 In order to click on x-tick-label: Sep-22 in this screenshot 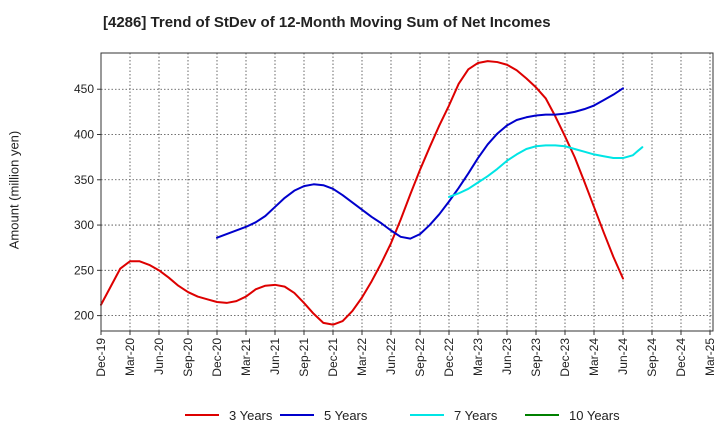, I will do `click(420, 357)`.